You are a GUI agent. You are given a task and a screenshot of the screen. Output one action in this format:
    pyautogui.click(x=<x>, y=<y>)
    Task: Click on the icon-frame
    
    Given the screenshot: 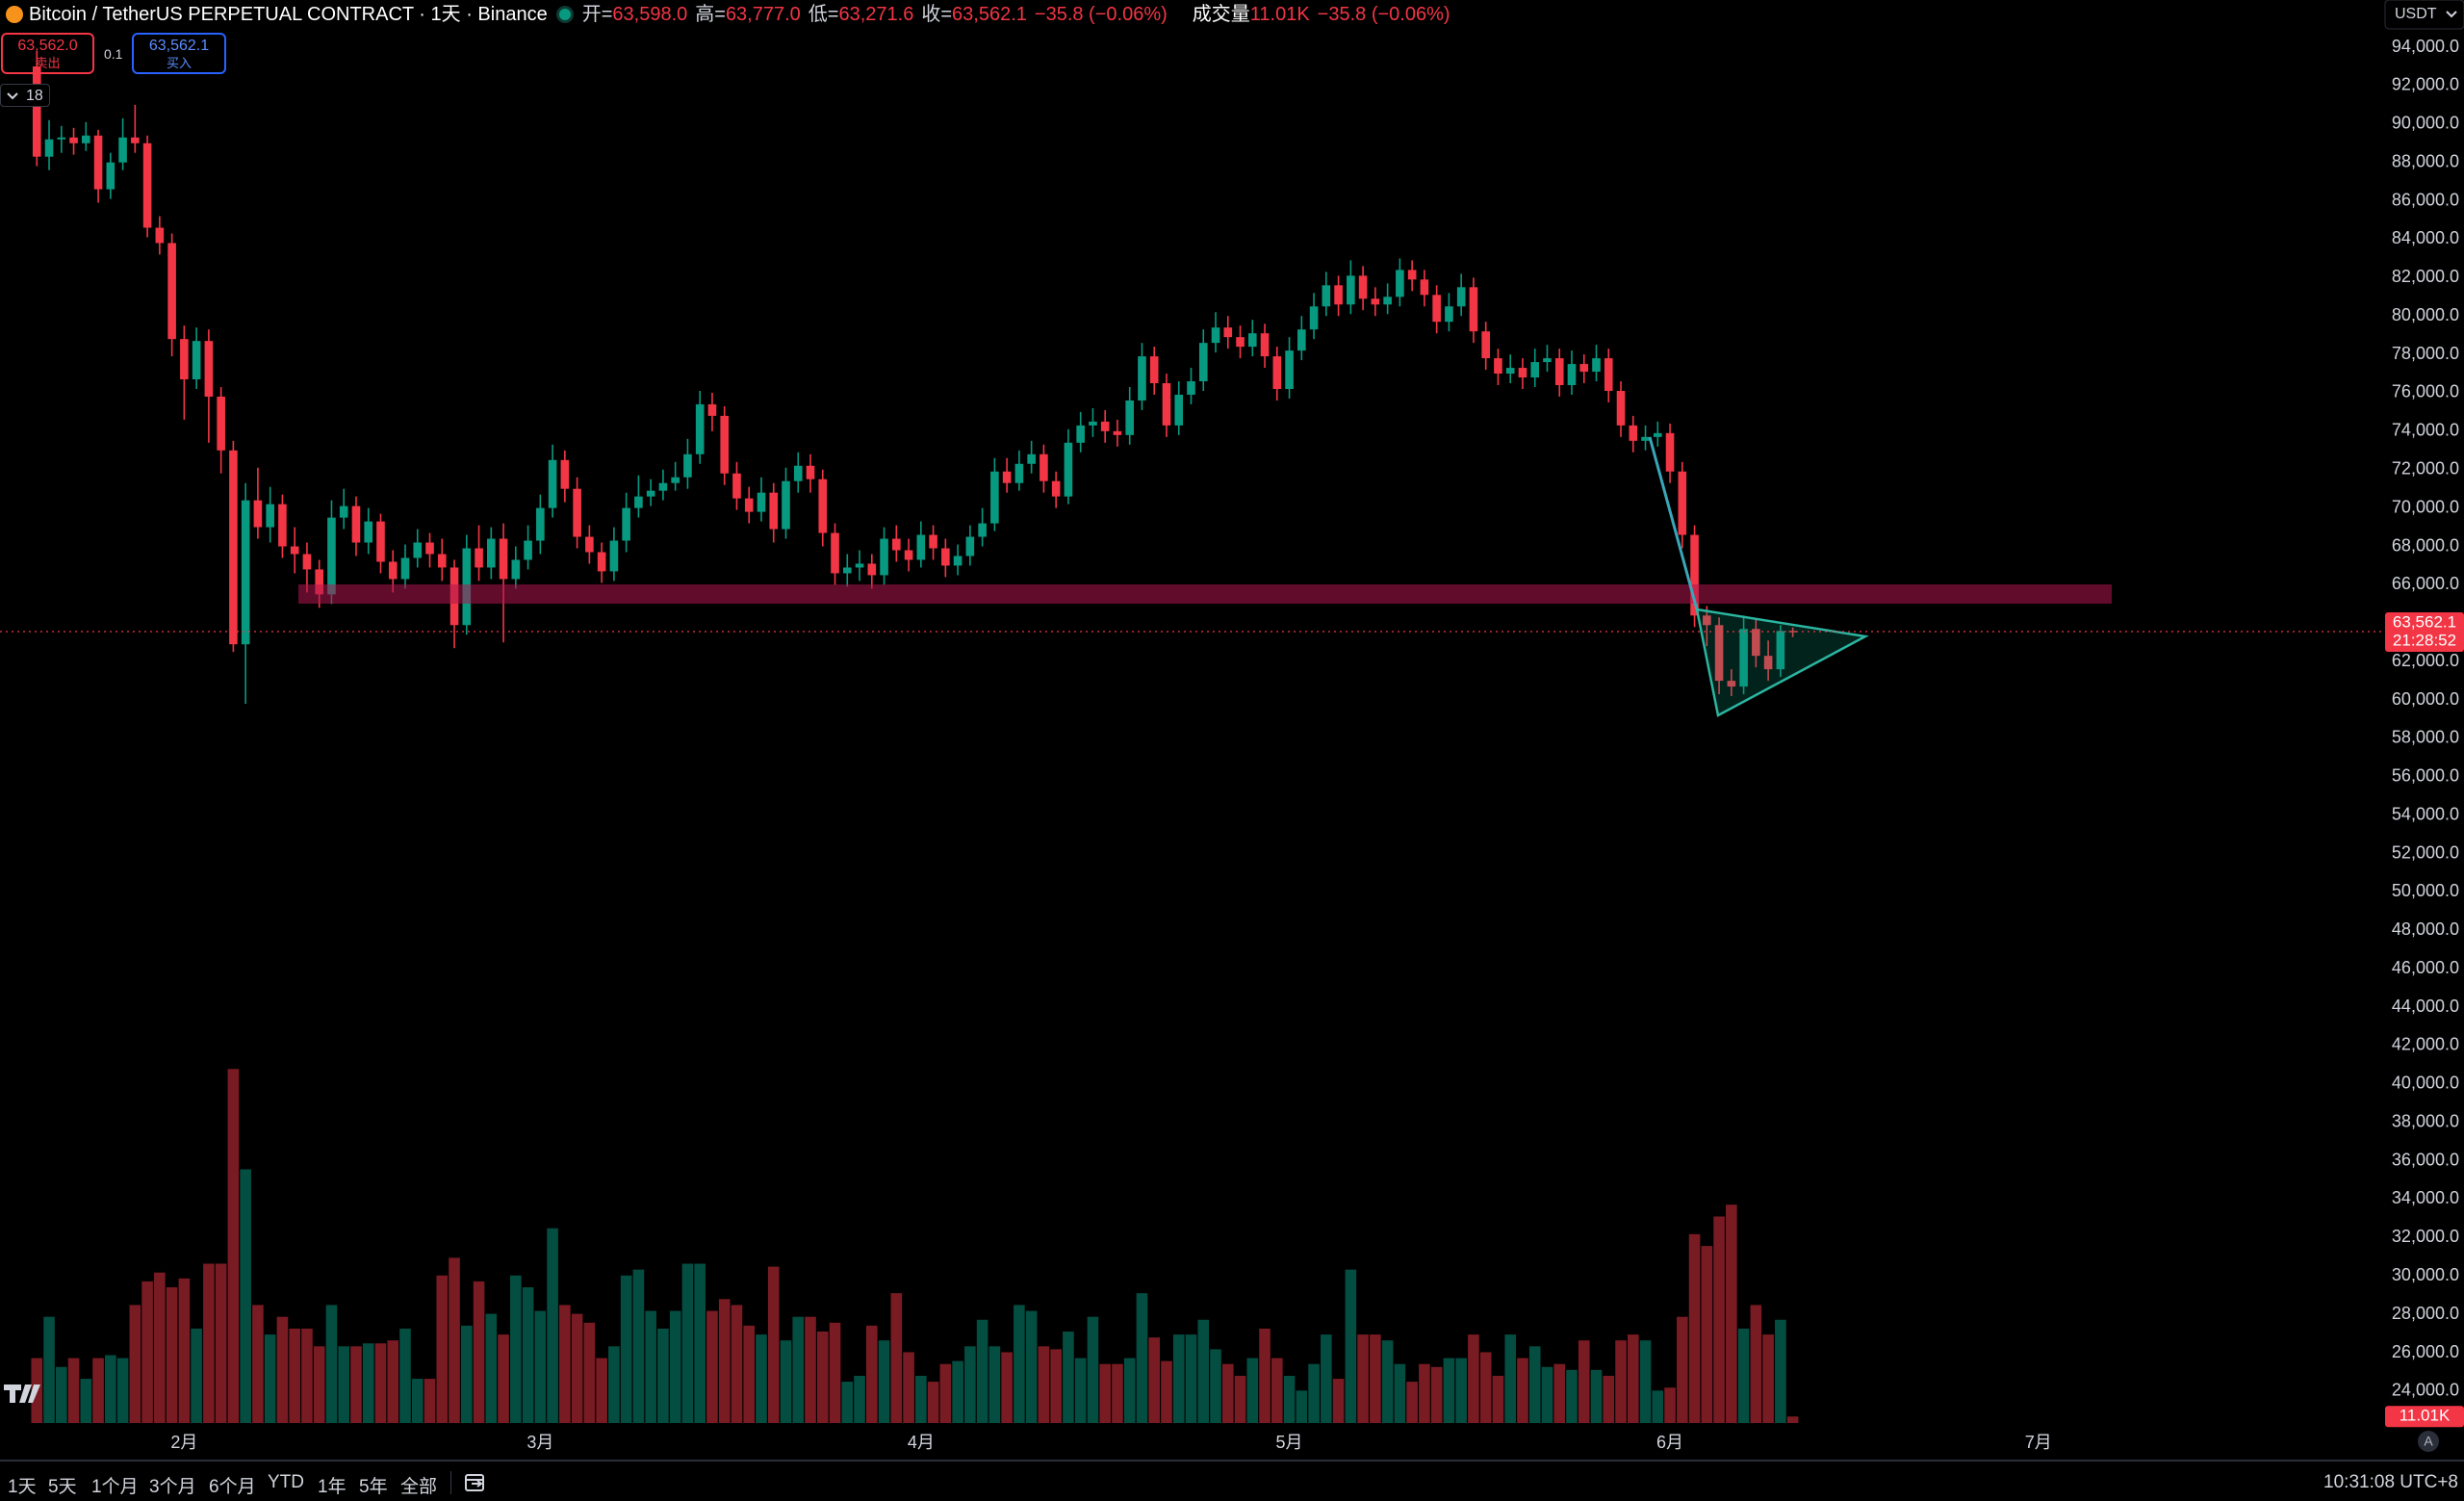 What is the action you would take?
    pyautogui.click(x=474, y=1483)
    